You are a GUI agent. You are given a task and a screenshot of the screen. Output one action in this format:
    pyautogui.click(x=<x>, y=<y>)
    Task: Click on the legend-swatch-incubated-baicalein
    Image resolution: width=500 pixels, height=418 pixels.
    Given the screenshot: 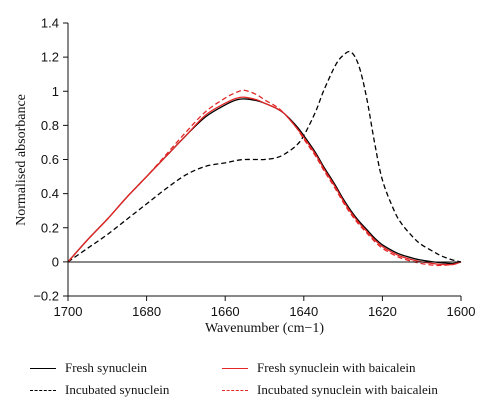 What is the action you would take?
    pyautogui.click(x=235, y=390)
    